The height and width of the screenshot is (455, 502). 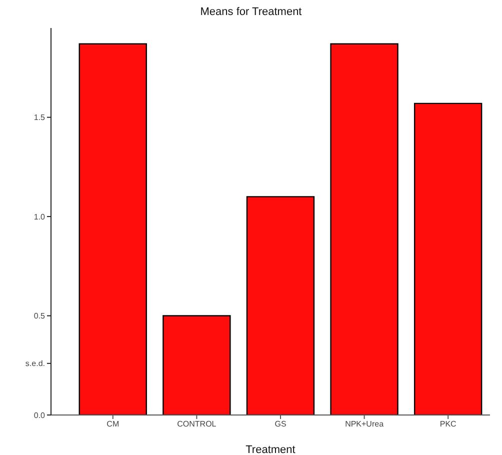 What do you see at coordinates (364, 424) in the screenshot?
I see `x-tick-label: NPK+Urea` at bounding box center [364, 424].